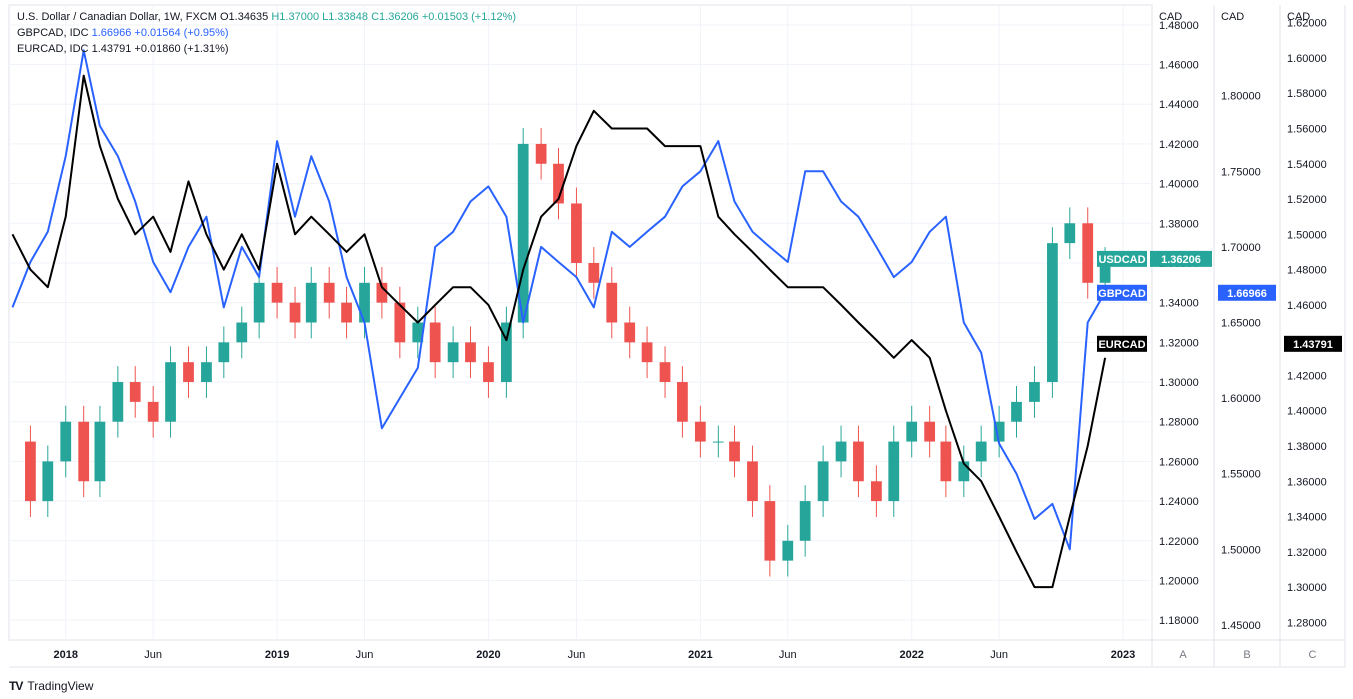  Describe the element at coordinates (1121, 345) in the screenshot. I see `series-name-tag-label: EURCAD` at that location.